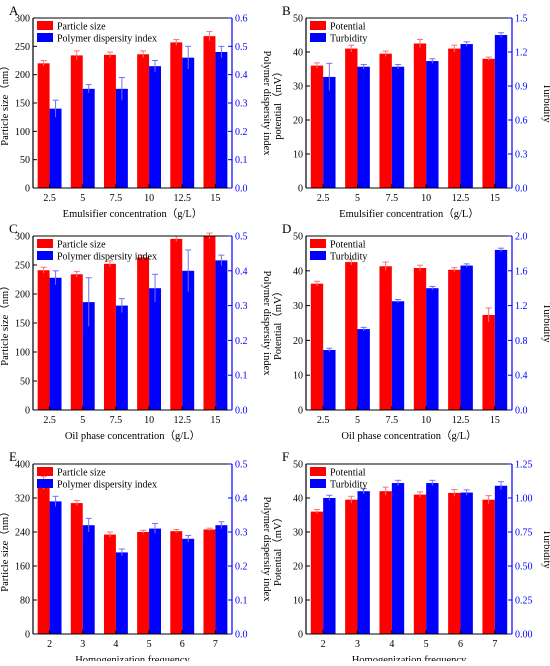 The image size is (550, 666). What do you see at coordinates (182, 644) in the screenshot?
I see `x-tick-label: 6` at bounding box center [182, 644].